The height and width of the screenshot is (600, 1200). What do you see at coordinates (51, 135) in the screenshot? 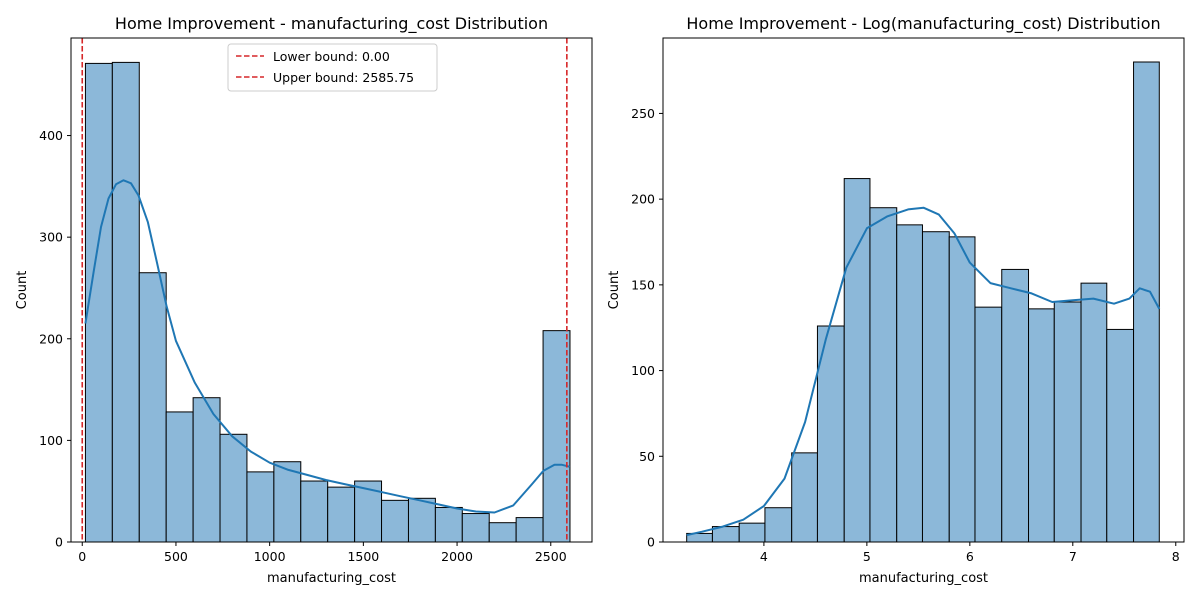
I see `y-tick-label: 400` at bounding box center [51, 135].